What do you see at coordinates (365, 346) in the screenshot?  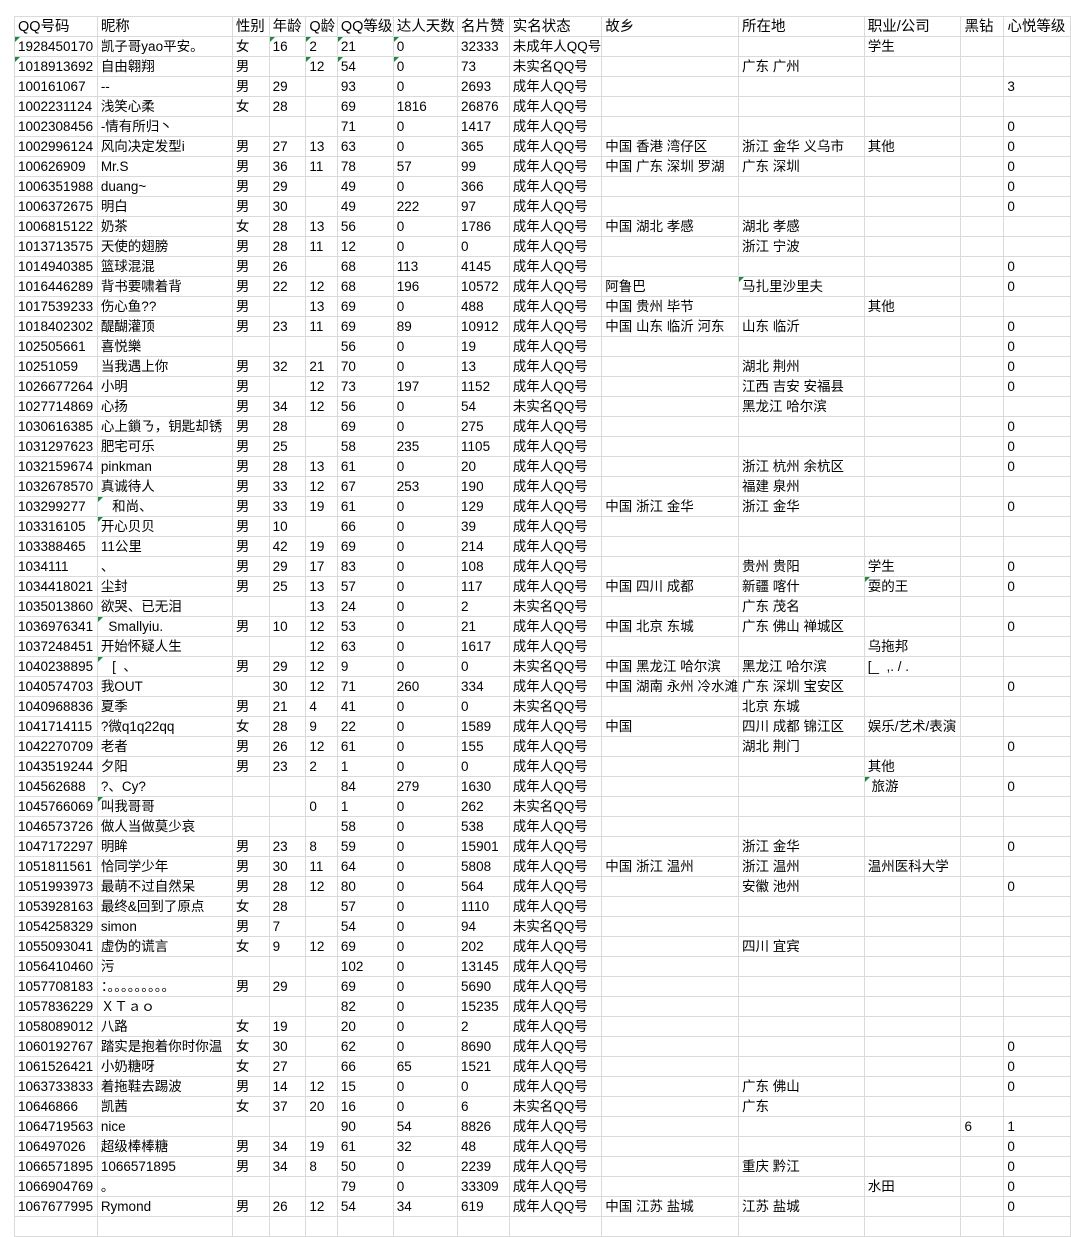 I see `cell-qq-level: 56` at bounding box center [365, 346].